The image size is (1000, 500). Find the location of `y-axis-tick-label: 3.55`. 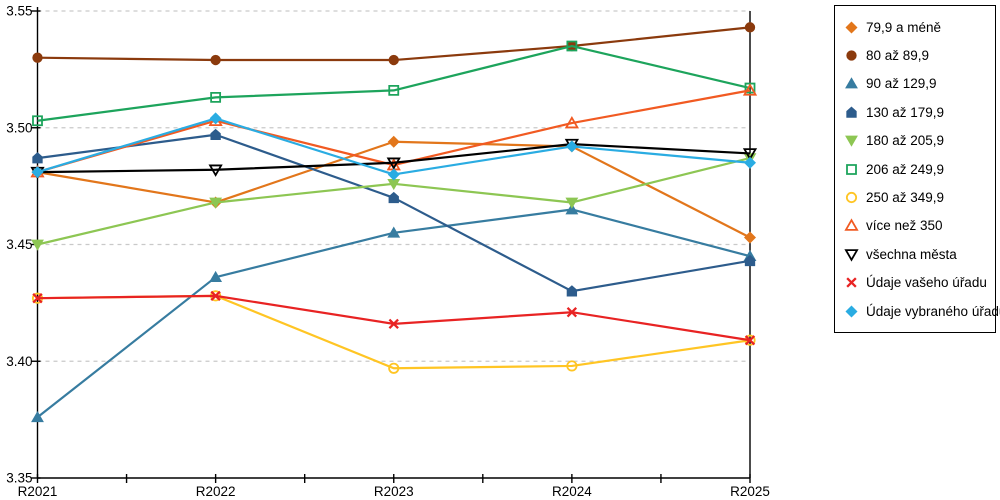

y-axis-tick-label: 3.55 is located at coordinates (19, 11).